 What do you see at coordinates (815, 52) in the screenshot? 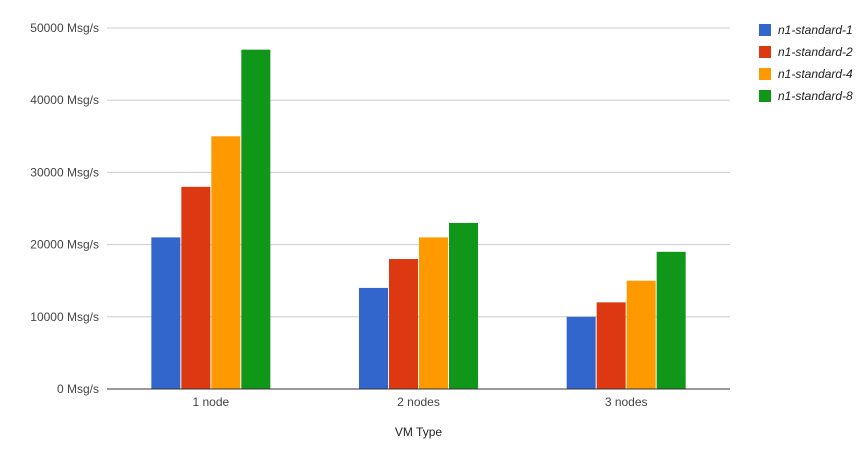
I see `legend-label: n1-standard-2` at bounding box center [815, 52].